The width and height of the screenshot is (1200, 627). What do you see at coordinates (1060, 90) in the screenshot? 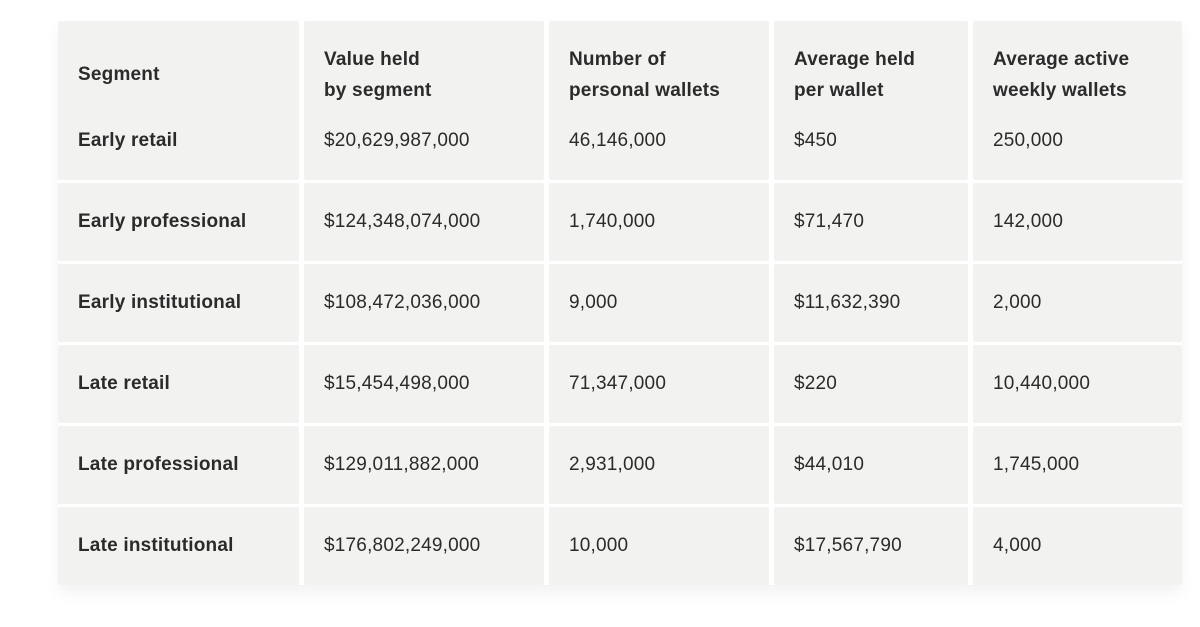
I see `header-line: weekly wallets` at bounding box center [1060, 90].